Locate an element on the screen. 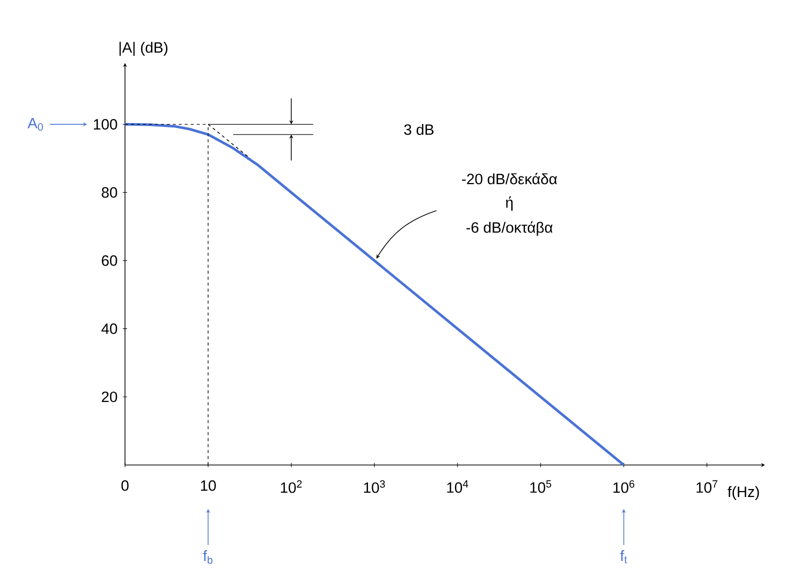 Image resolution: width=798 pixels, height=576 pixels. annotation: 3 dB is located at coordinates (419, 129).